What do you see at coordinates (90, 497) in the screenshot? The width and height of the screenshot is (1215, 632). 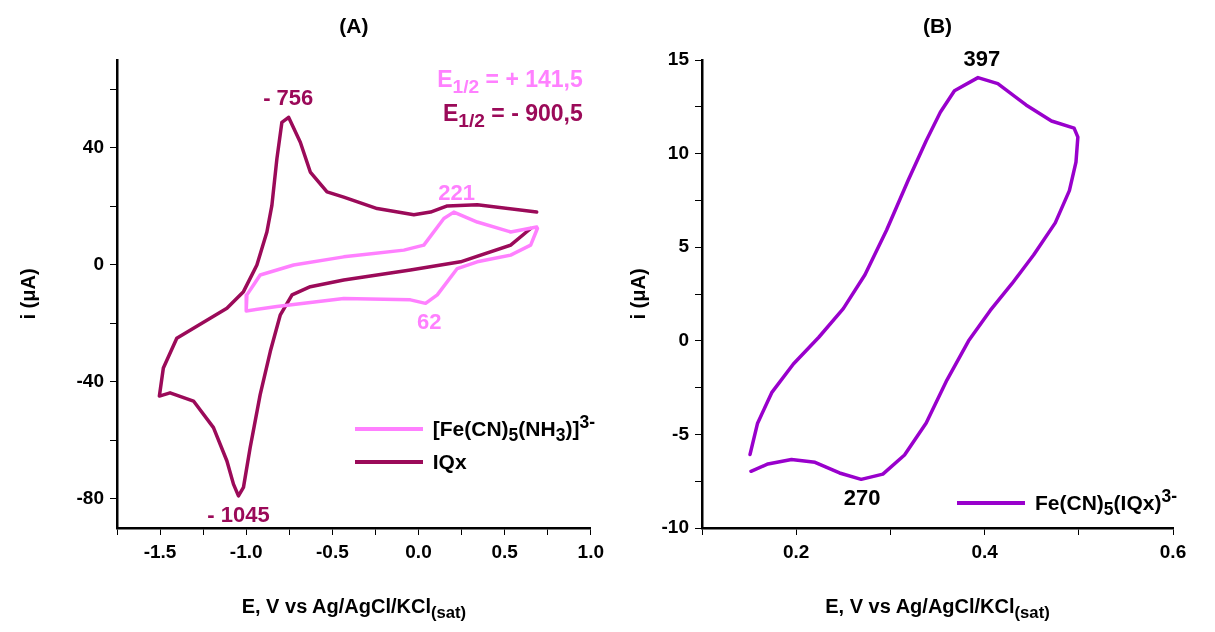 I see `y-tick-label: -80` at bounding box center [90, 497].